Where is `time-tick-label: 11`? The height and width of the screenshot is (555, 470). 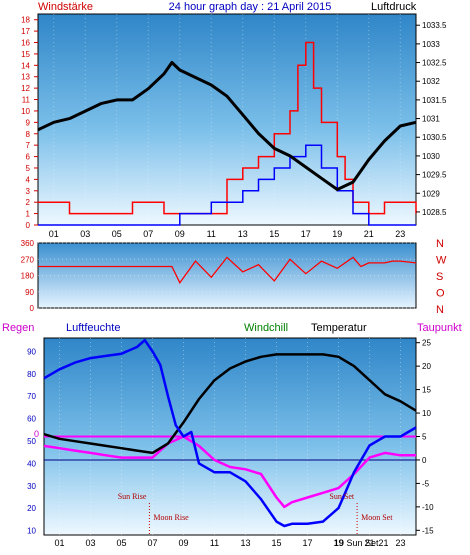 time-tick-label: 11 is located at coordinates (214, 543).